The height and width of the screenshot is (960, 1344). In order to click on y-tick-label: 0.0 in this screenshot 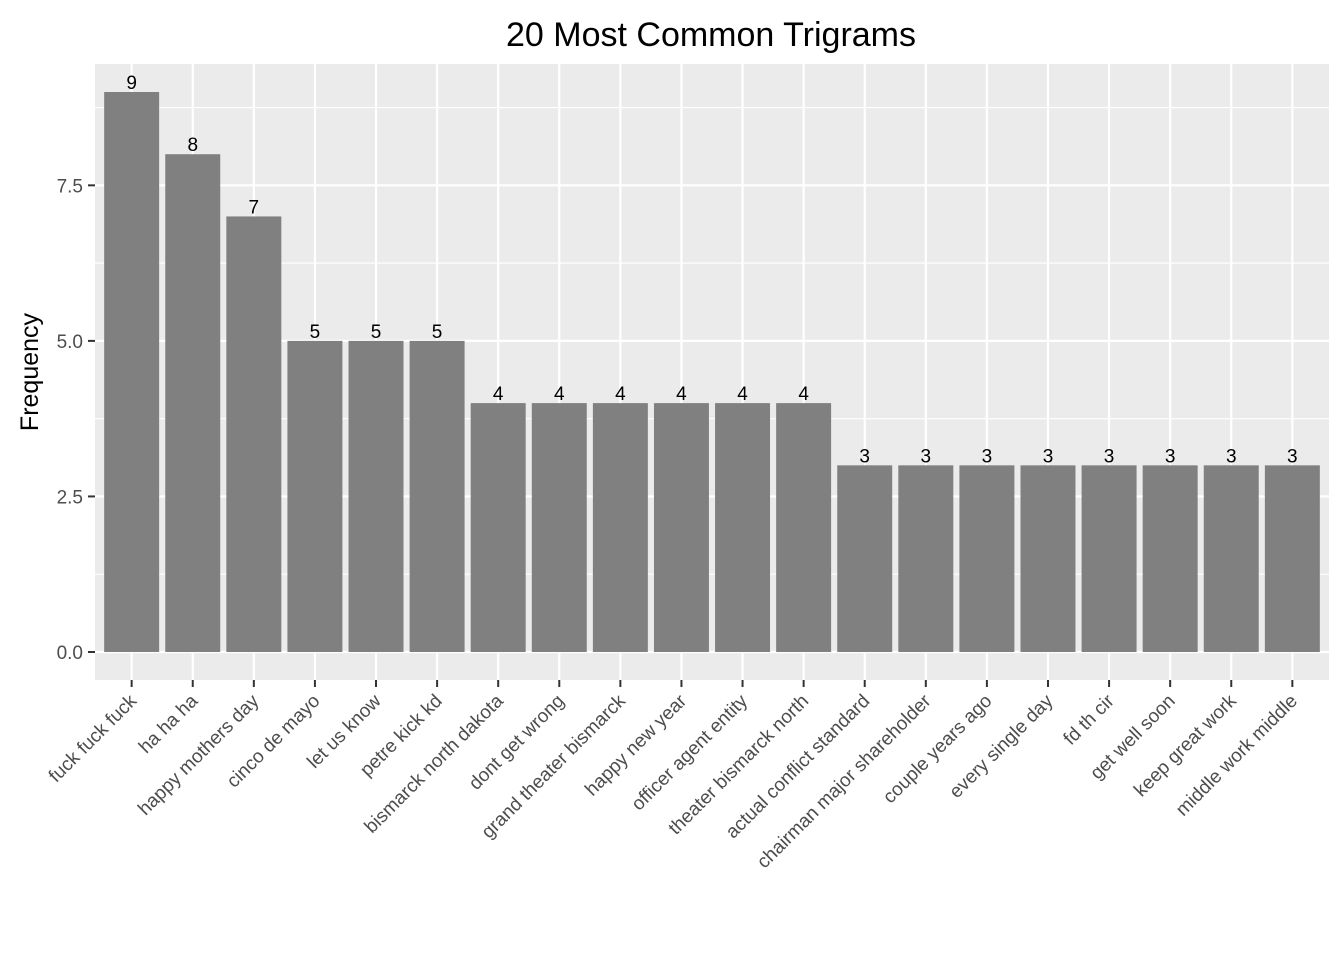, I will do `click(70, 653)`.